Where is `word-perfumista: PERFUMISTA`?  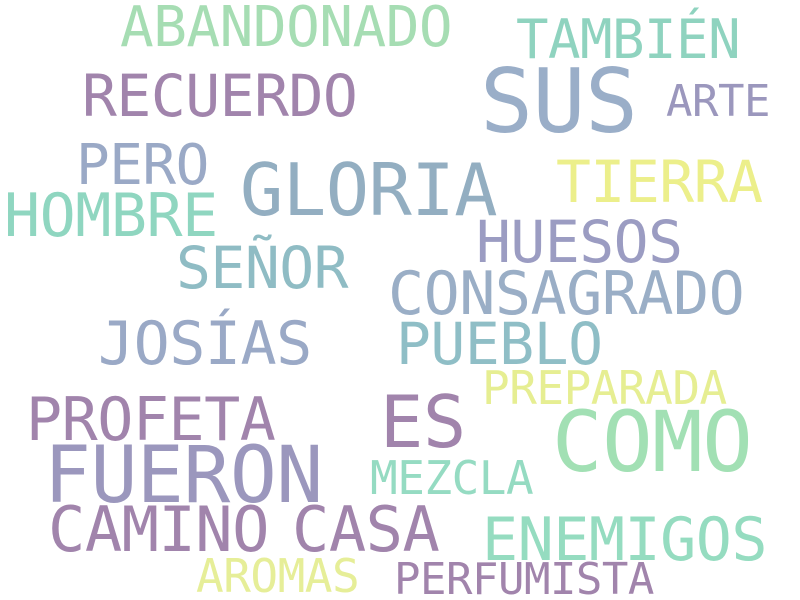 word-perfumista: PERFUMISTA is located at coordinates (524, 577).